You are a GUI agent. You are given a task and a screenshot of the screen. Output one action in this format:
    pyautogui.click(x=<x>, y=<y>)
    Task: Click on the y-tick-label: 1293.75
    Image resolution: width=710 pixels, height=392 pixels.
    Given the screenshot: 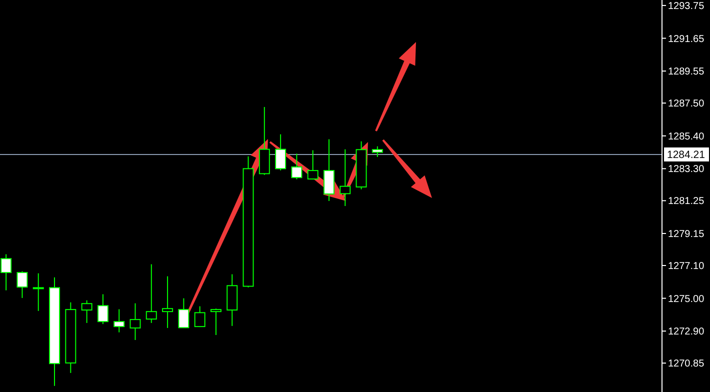 What is the action you would take?
    pyautogui.click(x=686, y=6)
    